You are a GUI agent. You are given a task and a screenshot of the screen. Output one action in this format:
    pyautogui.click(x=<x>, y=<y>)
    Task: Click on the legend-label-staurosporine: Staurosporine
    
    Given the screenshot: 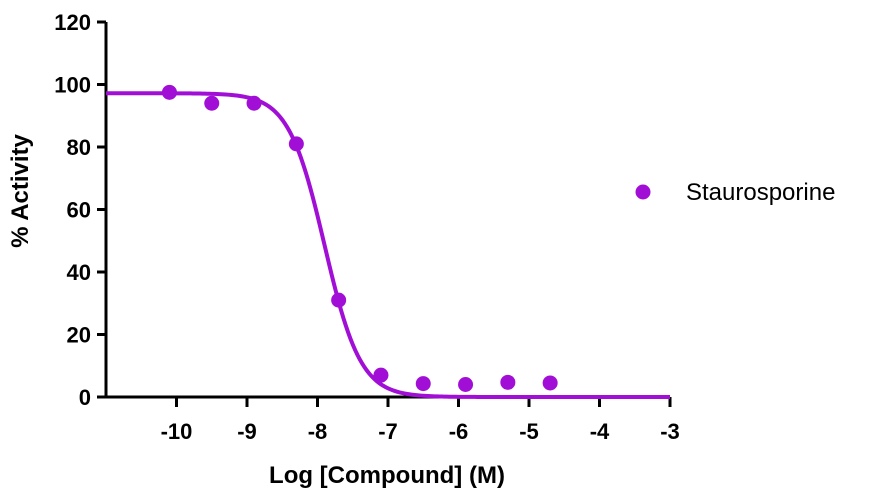 What is the action you would take?
    pyautogui.click(x=760, y=192)
    